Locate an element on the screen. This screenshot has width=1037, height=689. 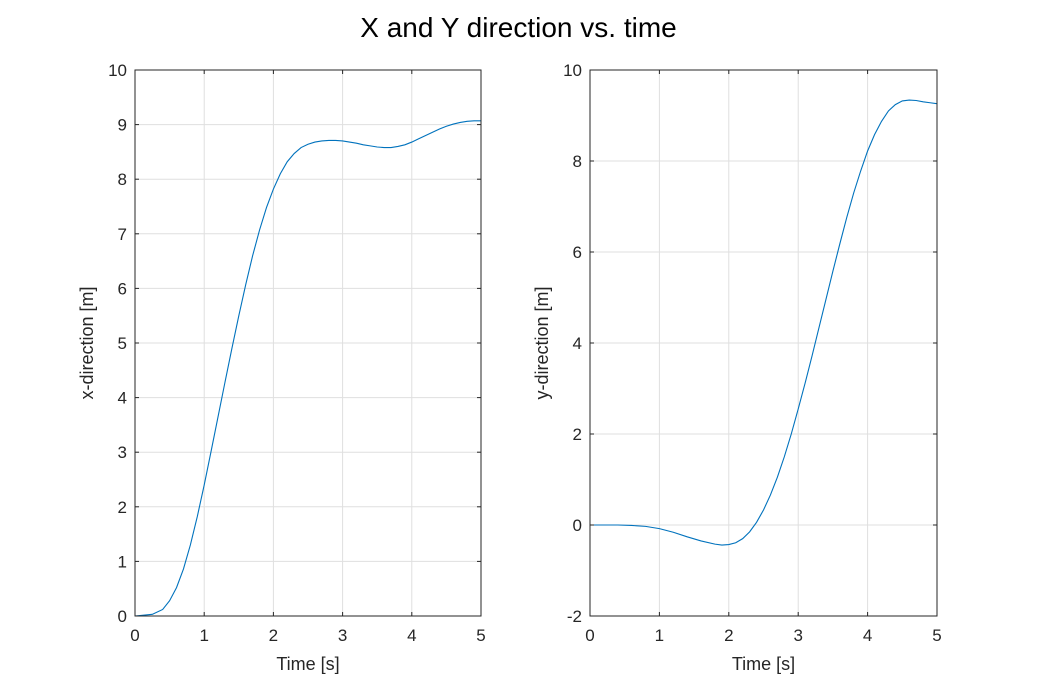
y-tick-label: 7 is located at coordinates (122, 234).